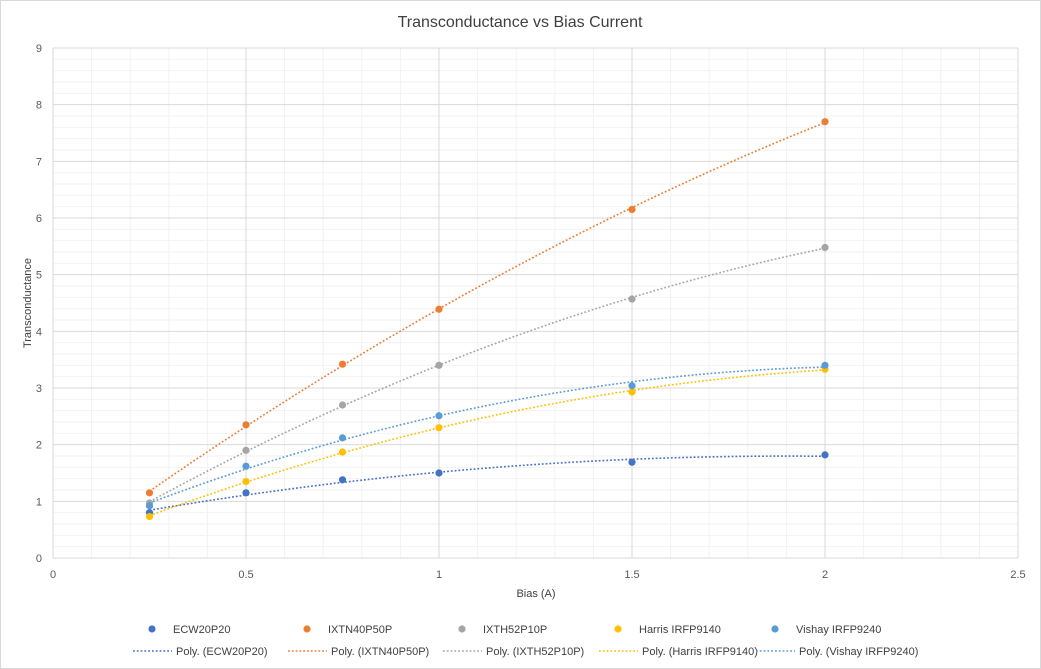 The width and height of the screenshot is (1041, 669). I want to click on y-axis-label: Transconductance, so click(28, 303).